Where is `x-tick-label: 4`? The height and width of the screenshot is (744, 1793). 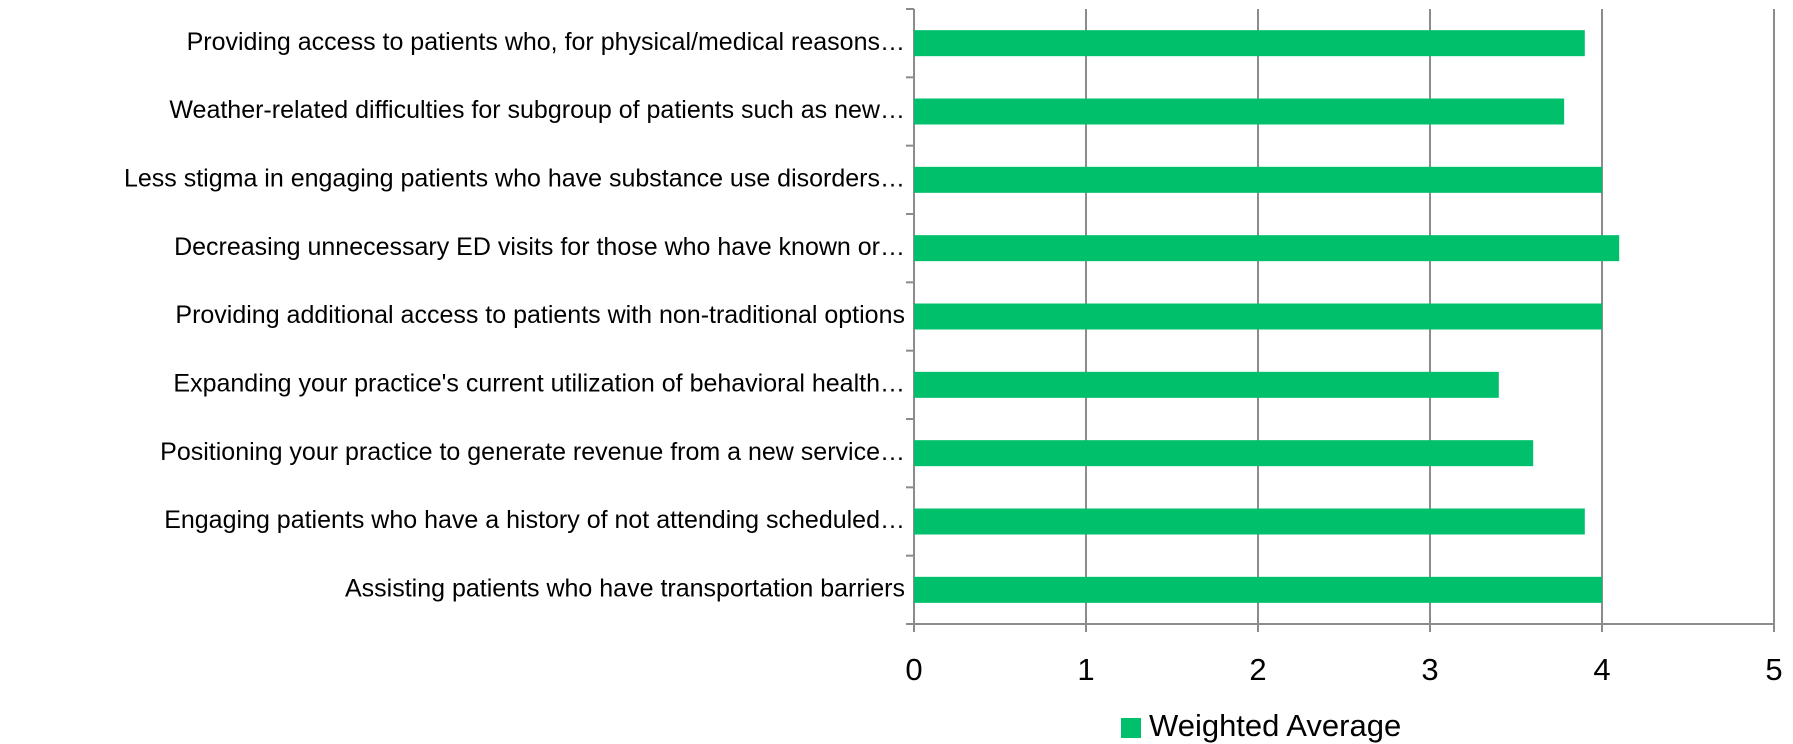
x-tick-label: 4 is located at coordinates (1601, 669).